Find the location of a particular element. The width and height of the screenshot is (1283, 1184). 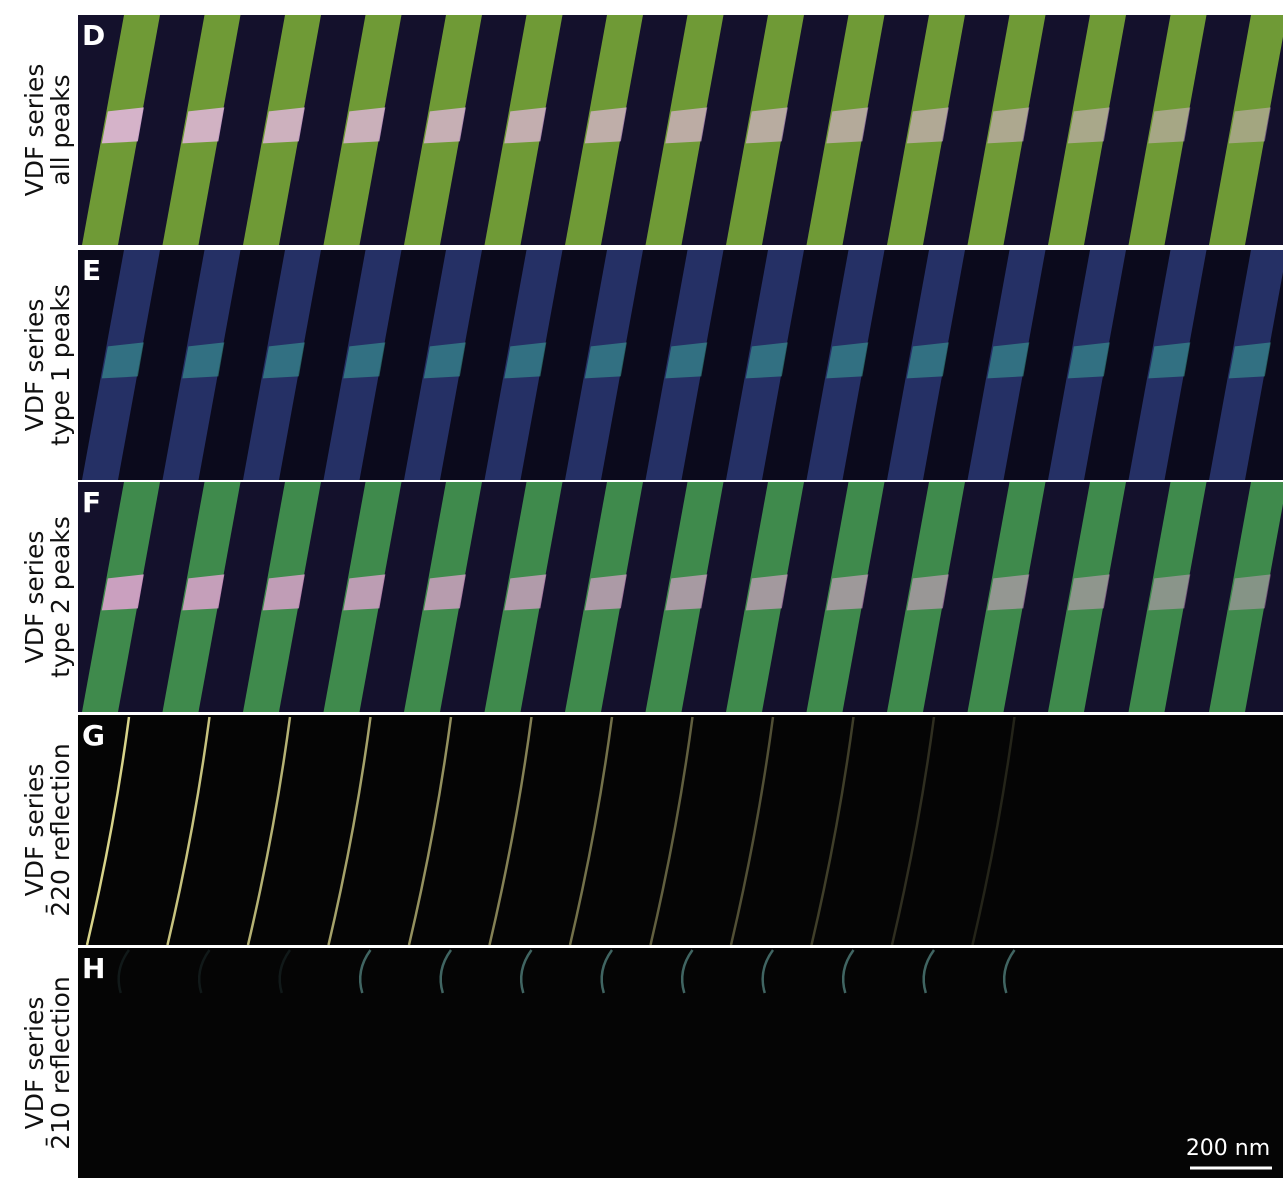

row-label: type 2 peaks is located at coordinates (60, 597).